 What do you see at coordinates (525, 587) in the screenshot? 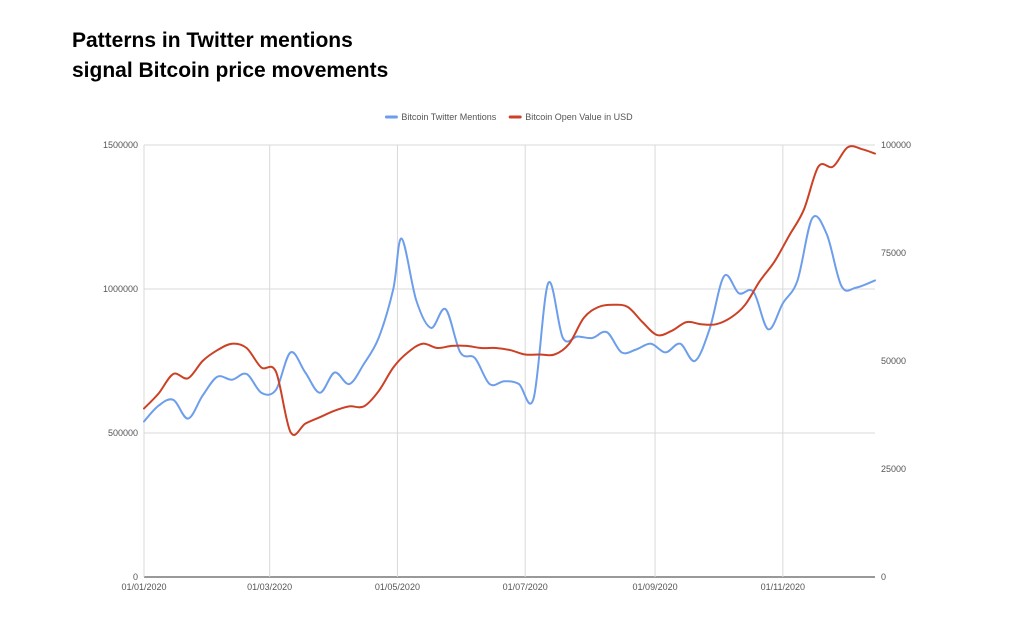
I see `x-tick-label: 01/07/2020` at bounding box center [525, 587].